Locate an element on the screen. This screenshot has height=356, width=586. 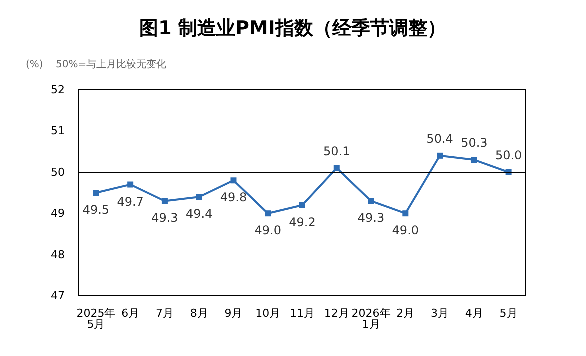
x-tick-label: 2月 is located at coordinates (405, 313).